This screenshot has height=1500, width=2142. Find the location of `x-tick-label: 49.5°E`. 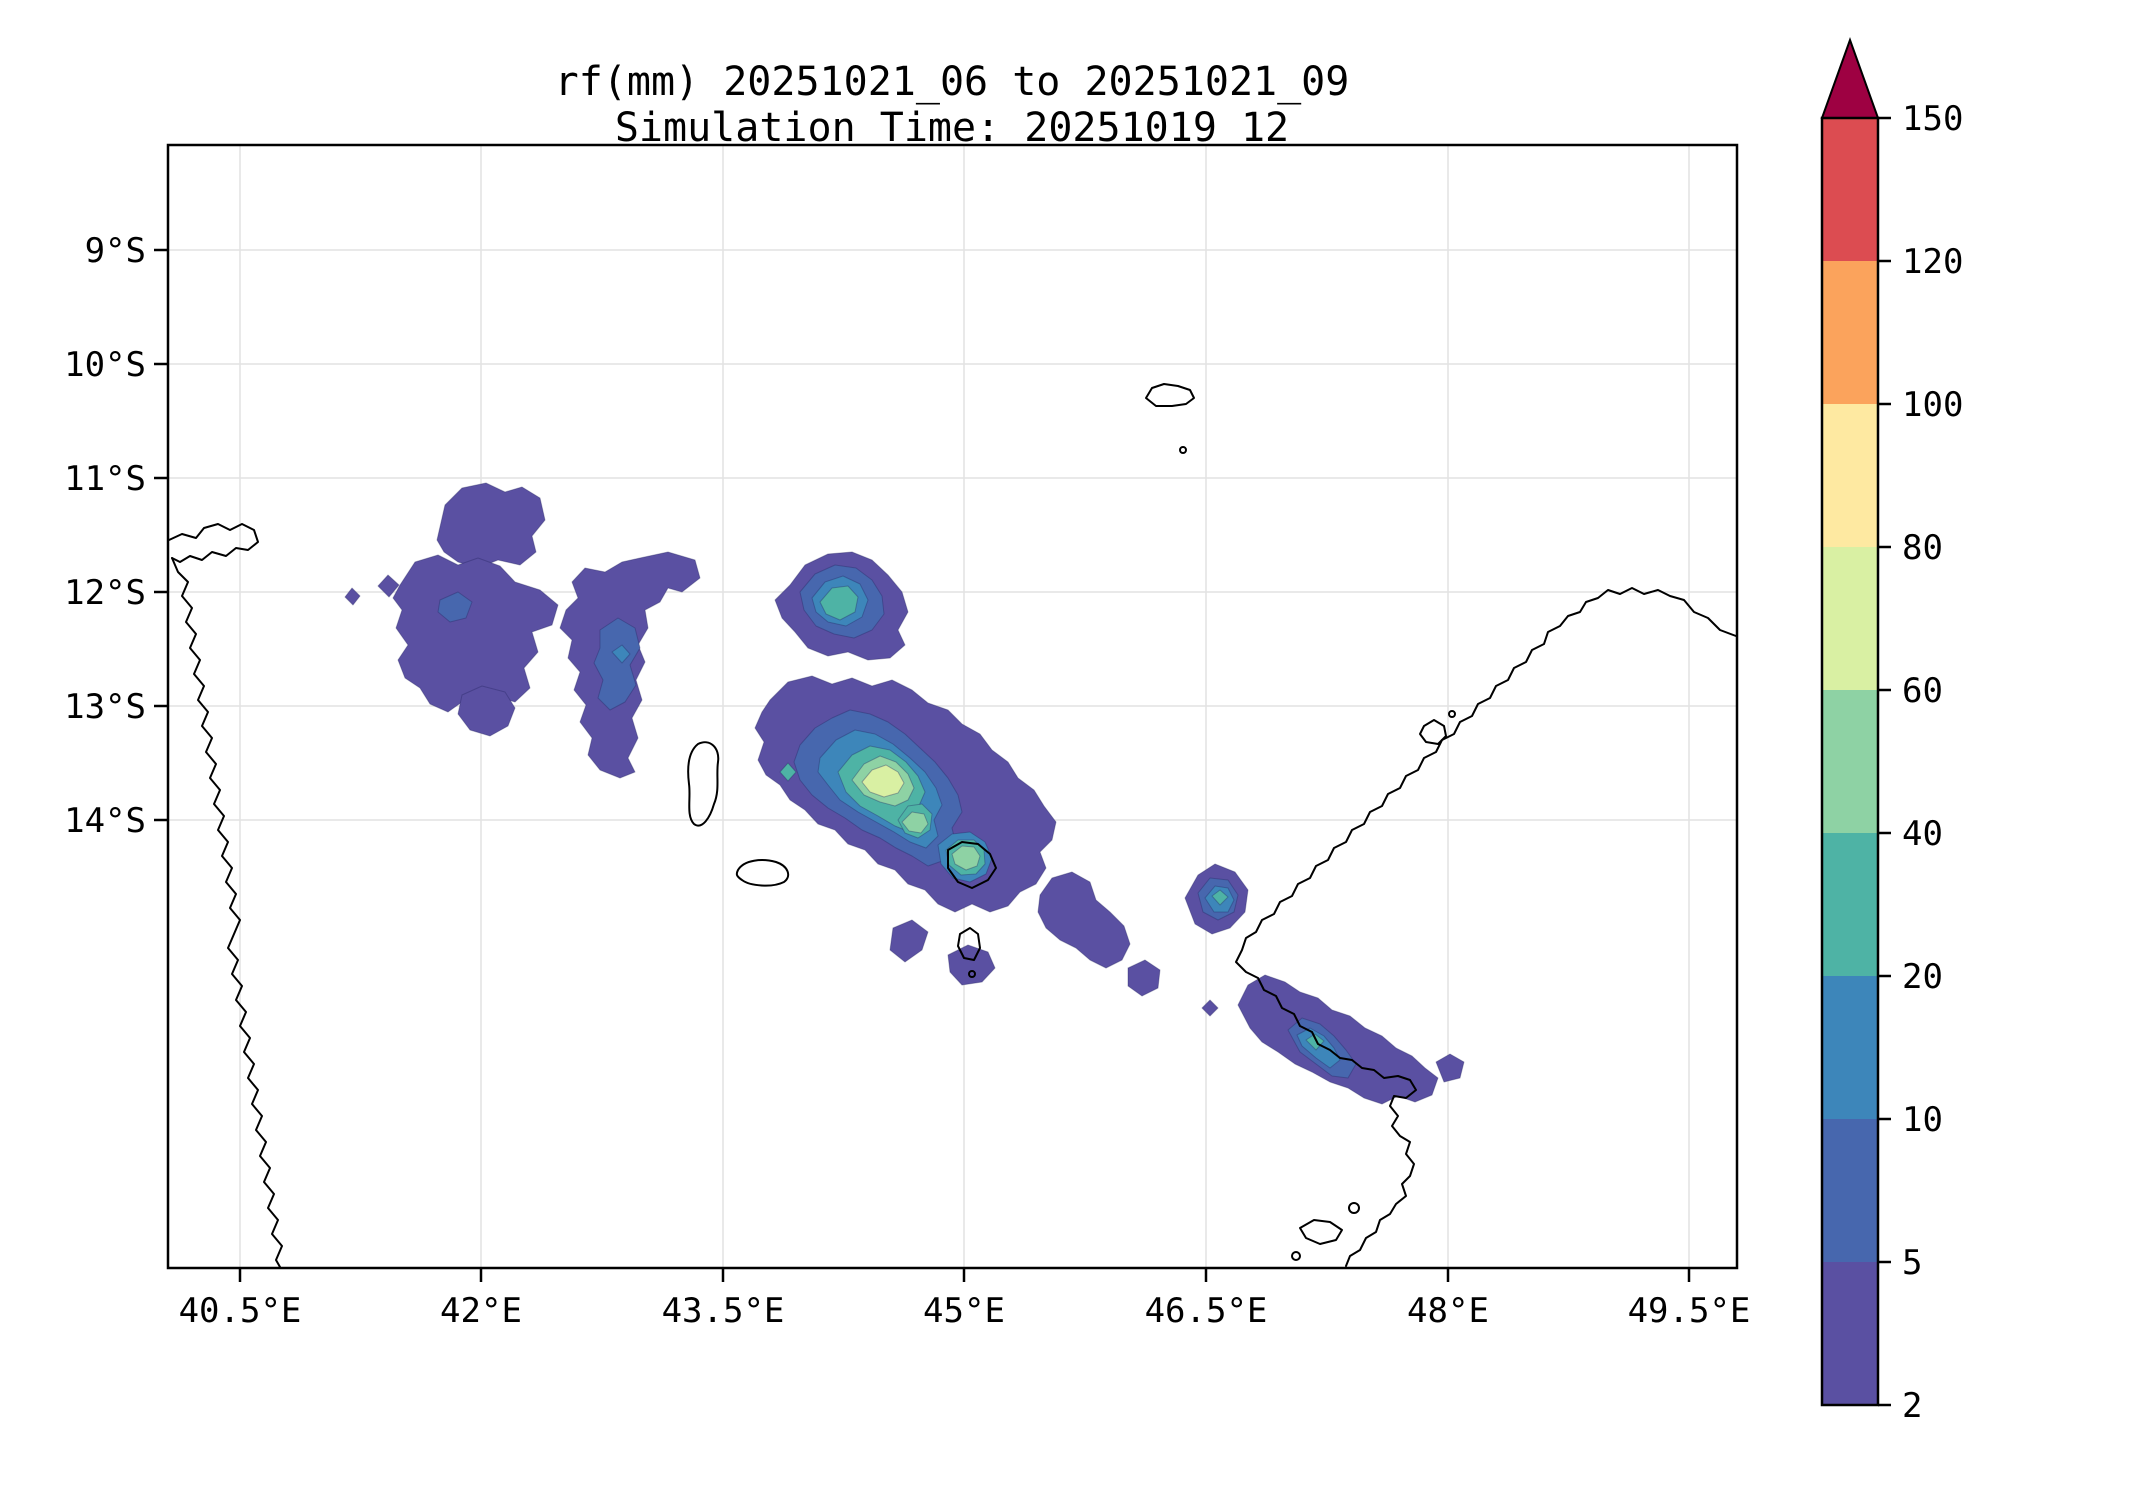

x-tick-label: 49.5°E is located at coordinates (1689, 1311).